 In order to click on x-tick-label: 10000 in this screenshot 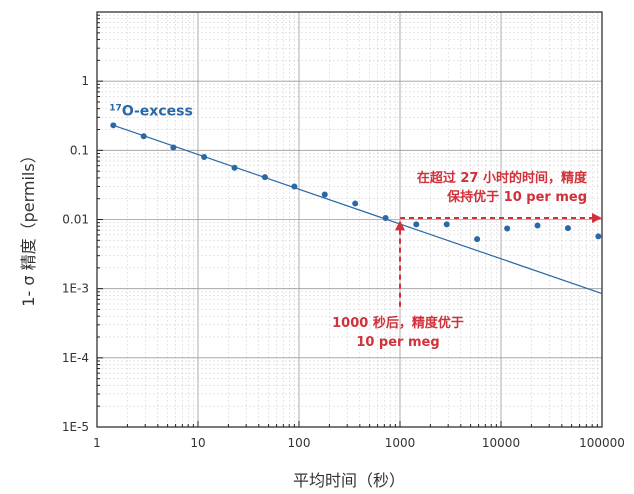, I will do `click(501, 443)`.